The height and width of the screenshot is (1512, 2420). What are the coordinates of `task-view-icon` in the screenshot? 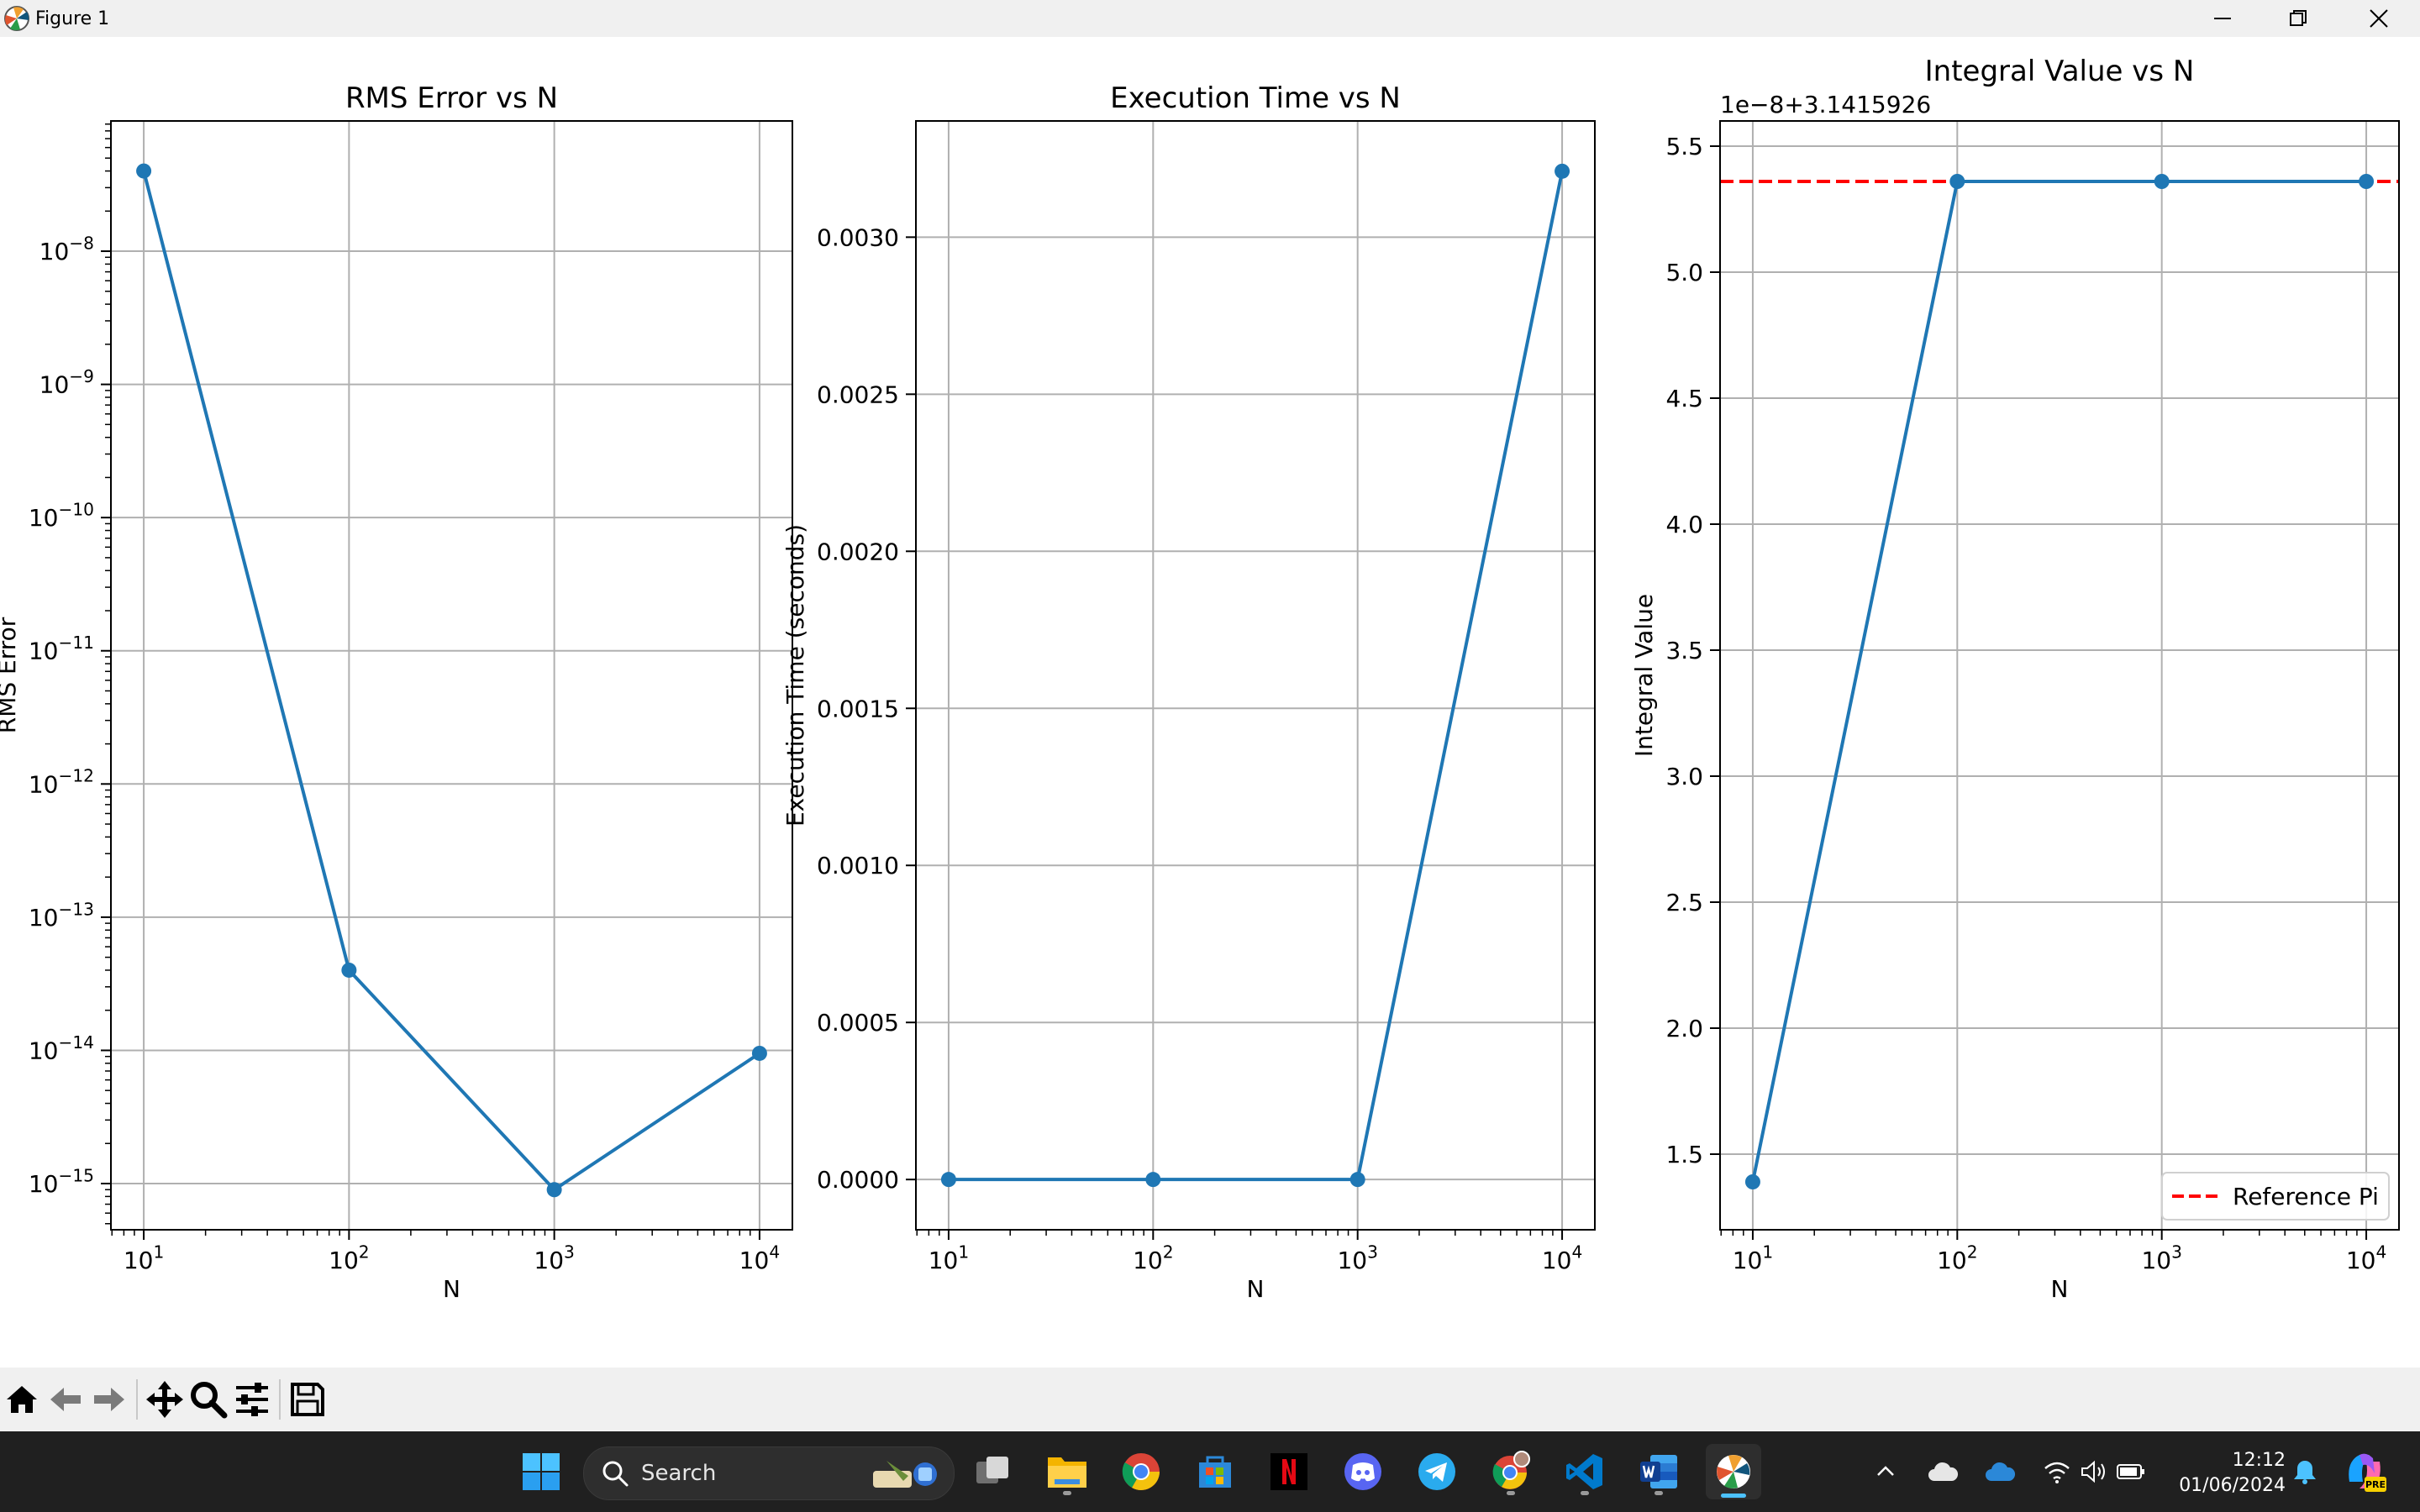 It's located at (992, 1470).